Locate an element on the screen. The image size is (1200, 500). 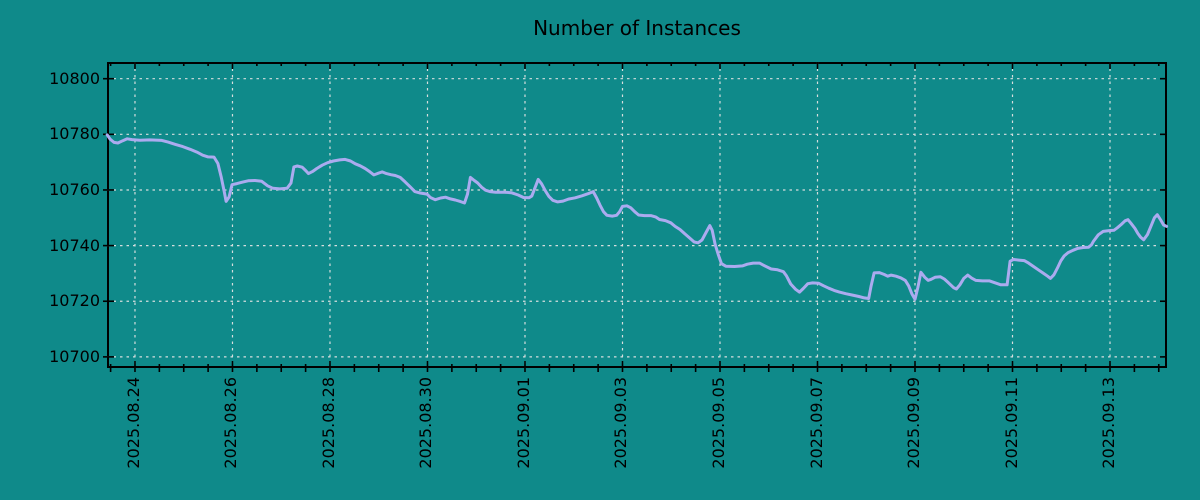
y-tick-label: 10760 is located at coordinates (74, 189).